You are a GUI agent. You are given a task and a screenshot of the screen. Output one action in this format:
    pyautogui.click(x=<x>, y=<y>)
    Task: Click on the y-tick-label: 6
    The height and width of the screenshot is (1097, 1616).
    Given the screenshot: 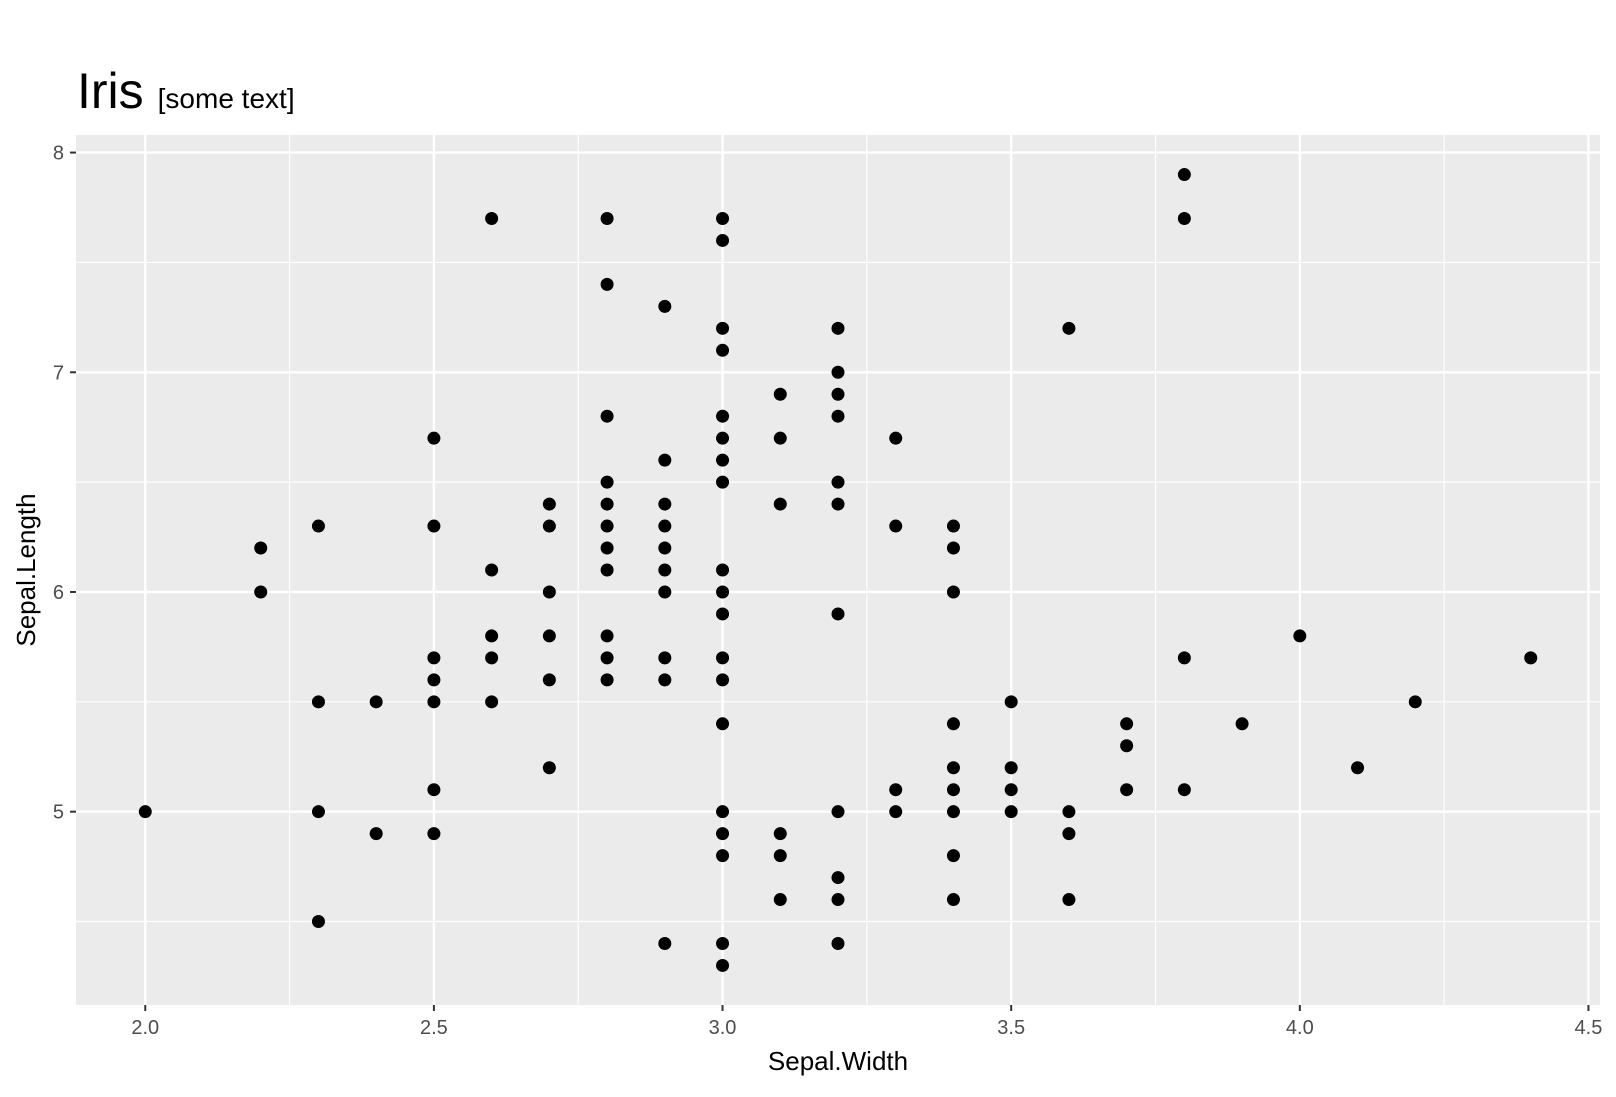 What is the action you would take?
    pyautogui.click(x=58, y=593)
    